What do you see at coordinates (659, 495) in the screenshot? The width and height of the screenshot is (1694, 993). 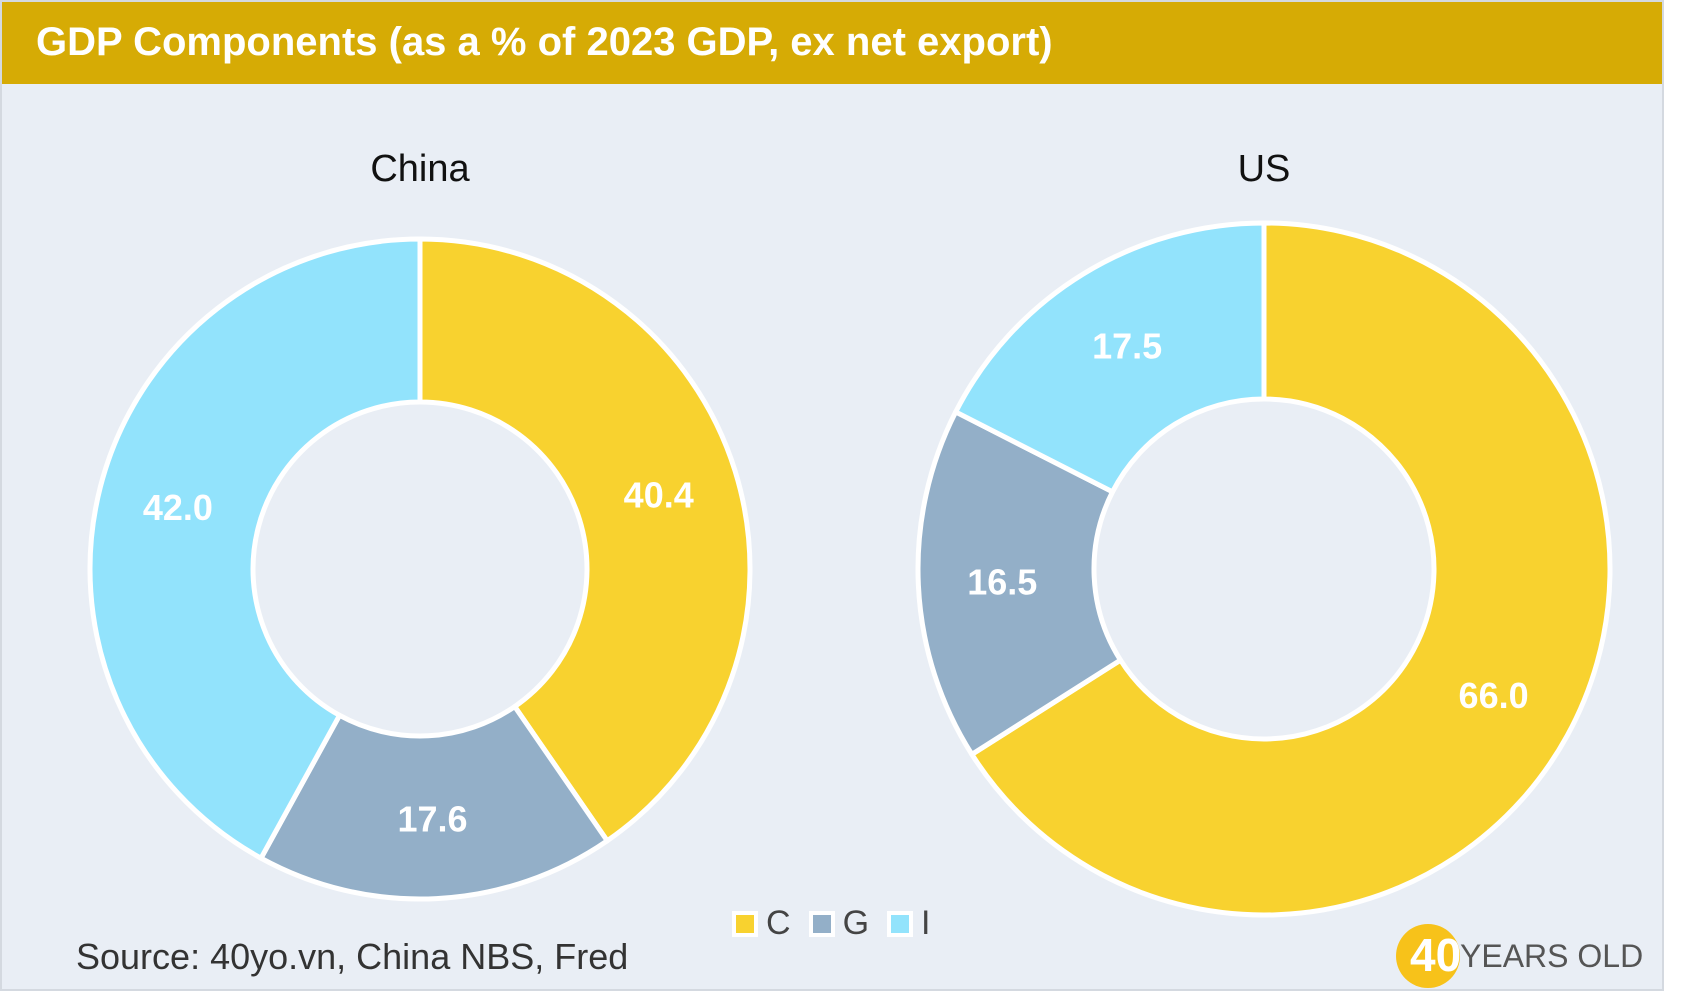 I see `chart-china-label-c: 40.4` at bounding box center [659, 495].